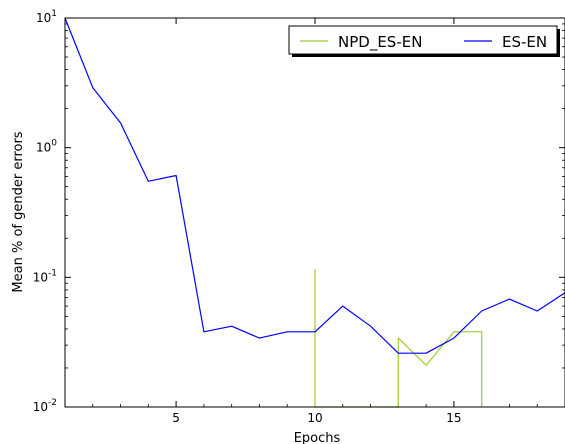  I want to click on y-tick-label: 10⁰, so click(46, 147).